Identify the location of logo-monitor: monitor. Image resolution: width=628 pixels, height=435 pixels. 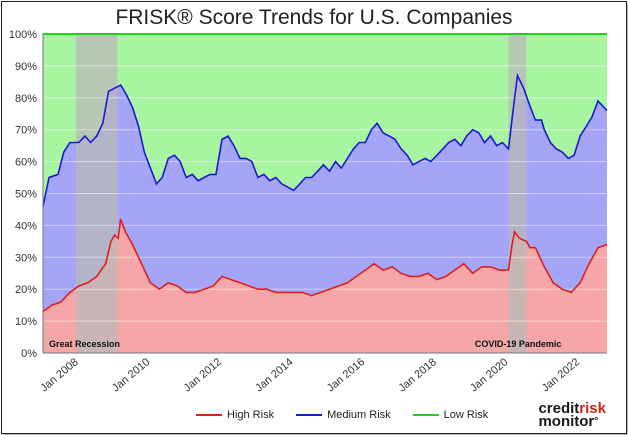
(566, 421).